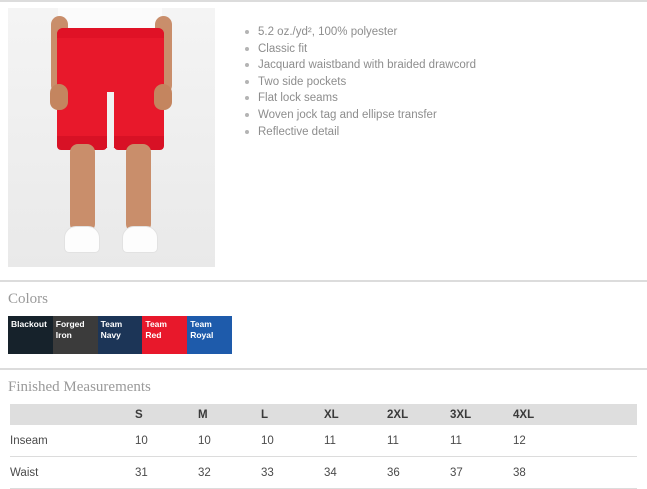  Describe the element at coordinates (606, 414) in the screenshot. I see `column-header-spacer` at that location.